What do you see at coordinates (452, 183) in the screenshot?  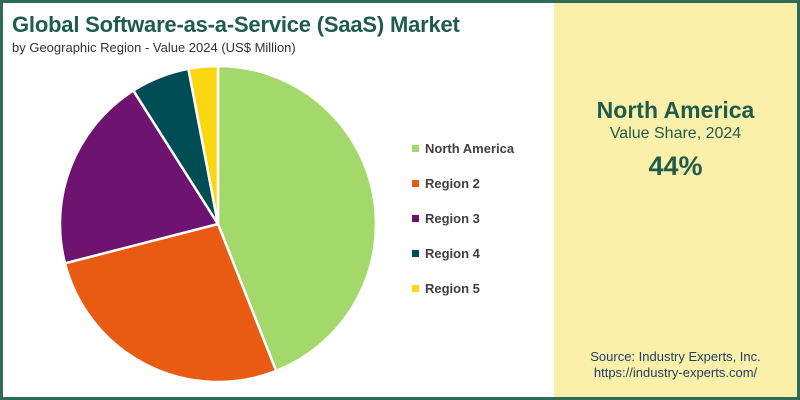 I see `legend-label: Region 2` at bounding box center [452, 183].